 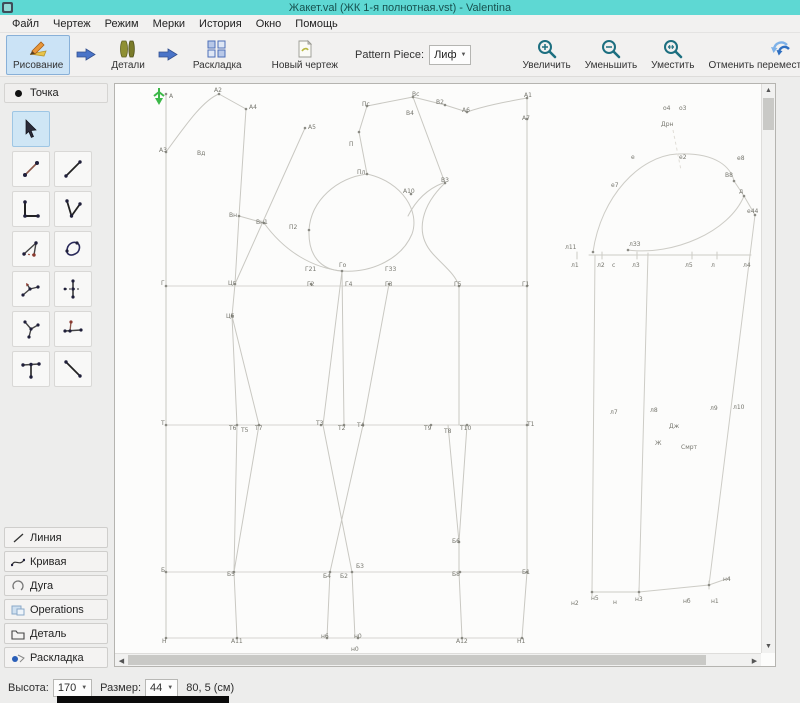 What do you see at coordinates (417, 660) in the screenshot?
I see `horizontal-scroll-thumb` at bounding box center [417, 660].